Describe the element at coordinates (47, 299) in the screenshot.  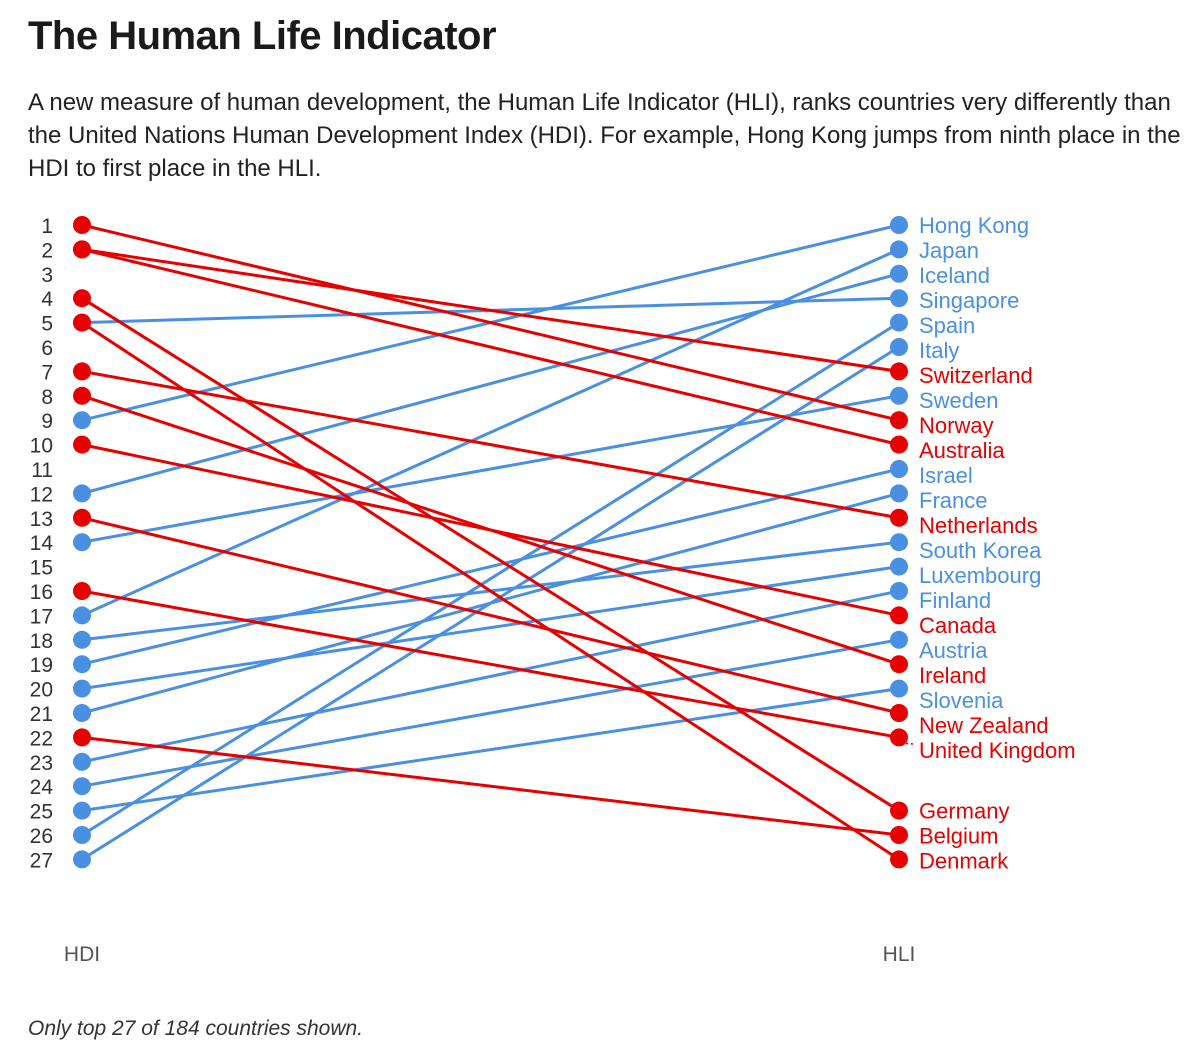
I see `rank-tick-label: 4` at that location.